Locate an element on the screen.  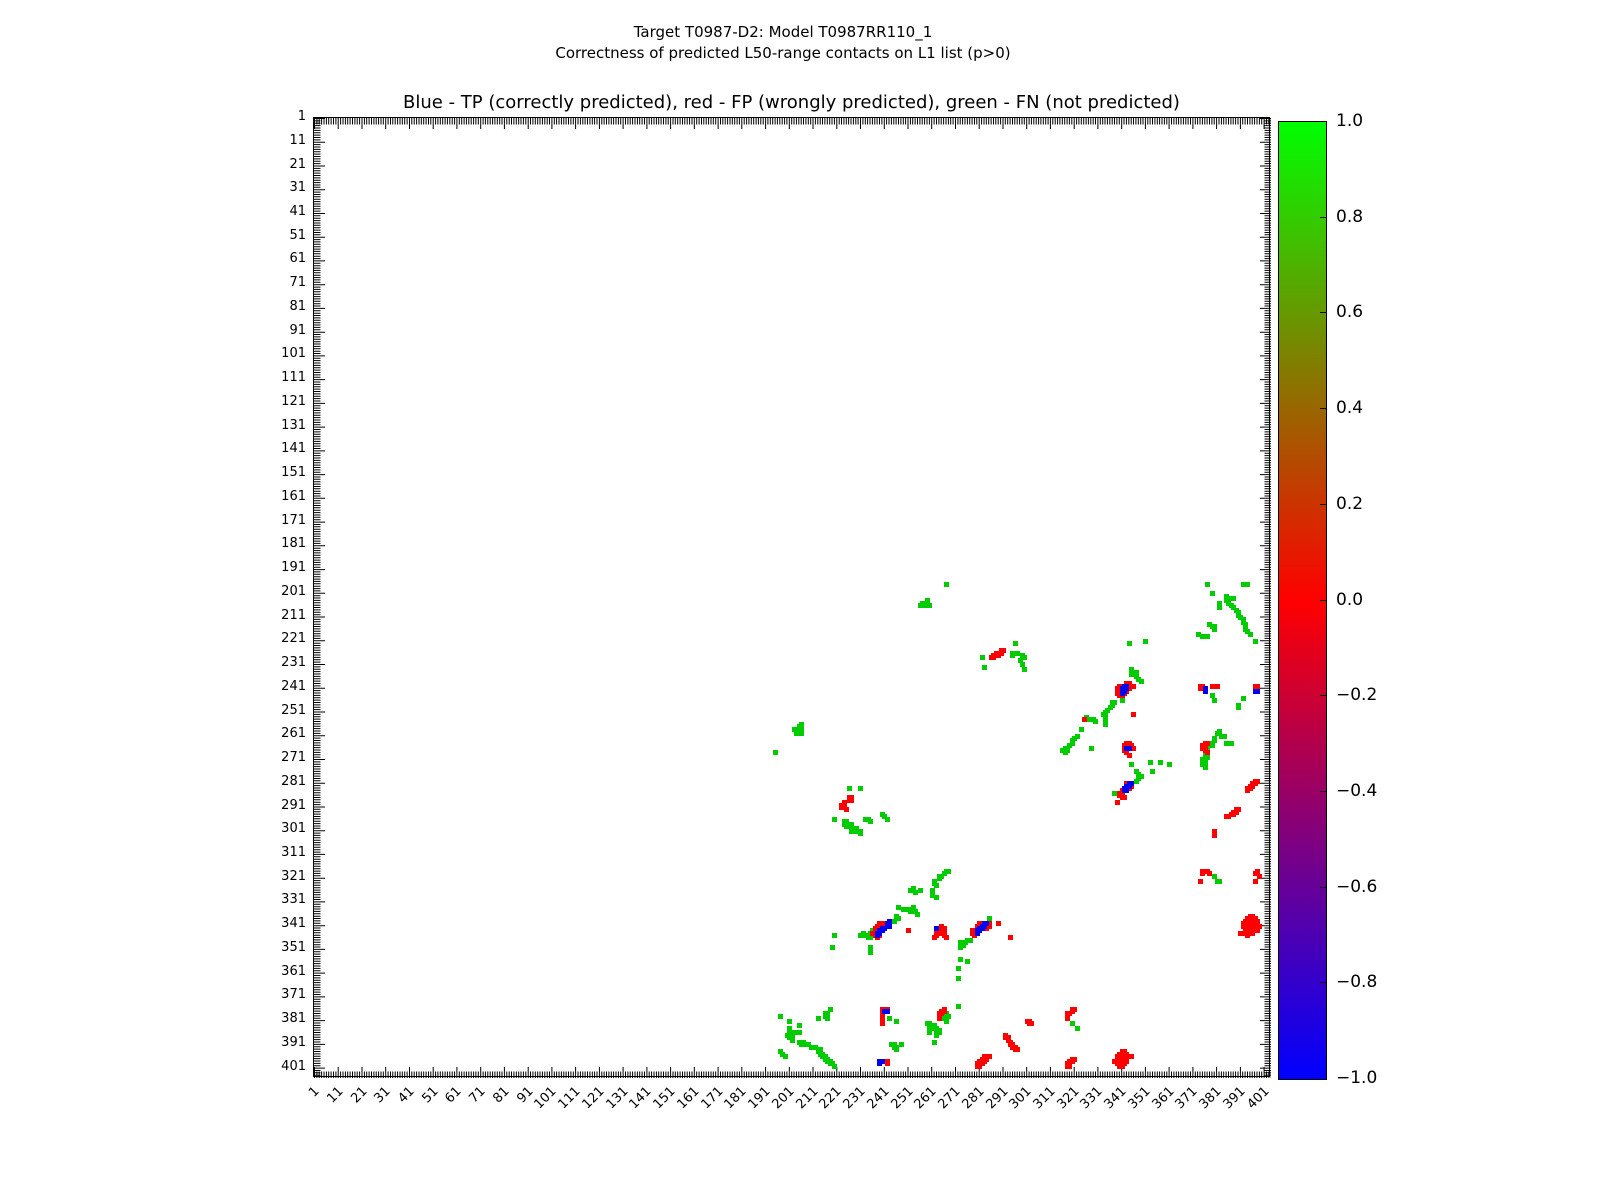
colorbar-tick-label: 1.0 is located at coordinates (1350, 121).